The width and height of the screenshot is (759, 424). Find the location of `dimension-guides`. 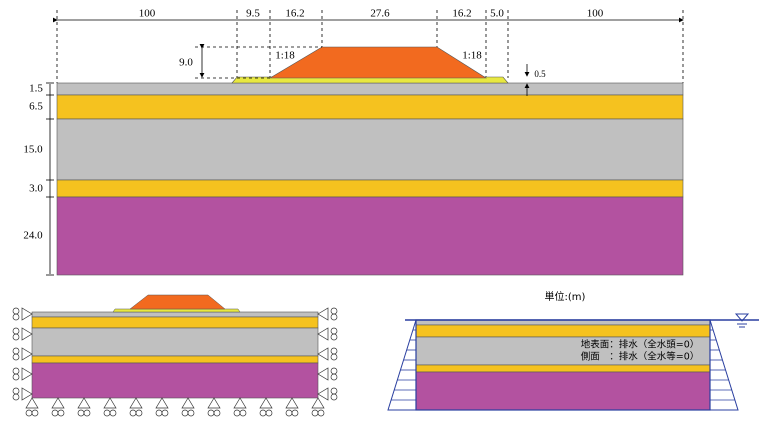

dimension-guides is located at coordinates (368, 46).